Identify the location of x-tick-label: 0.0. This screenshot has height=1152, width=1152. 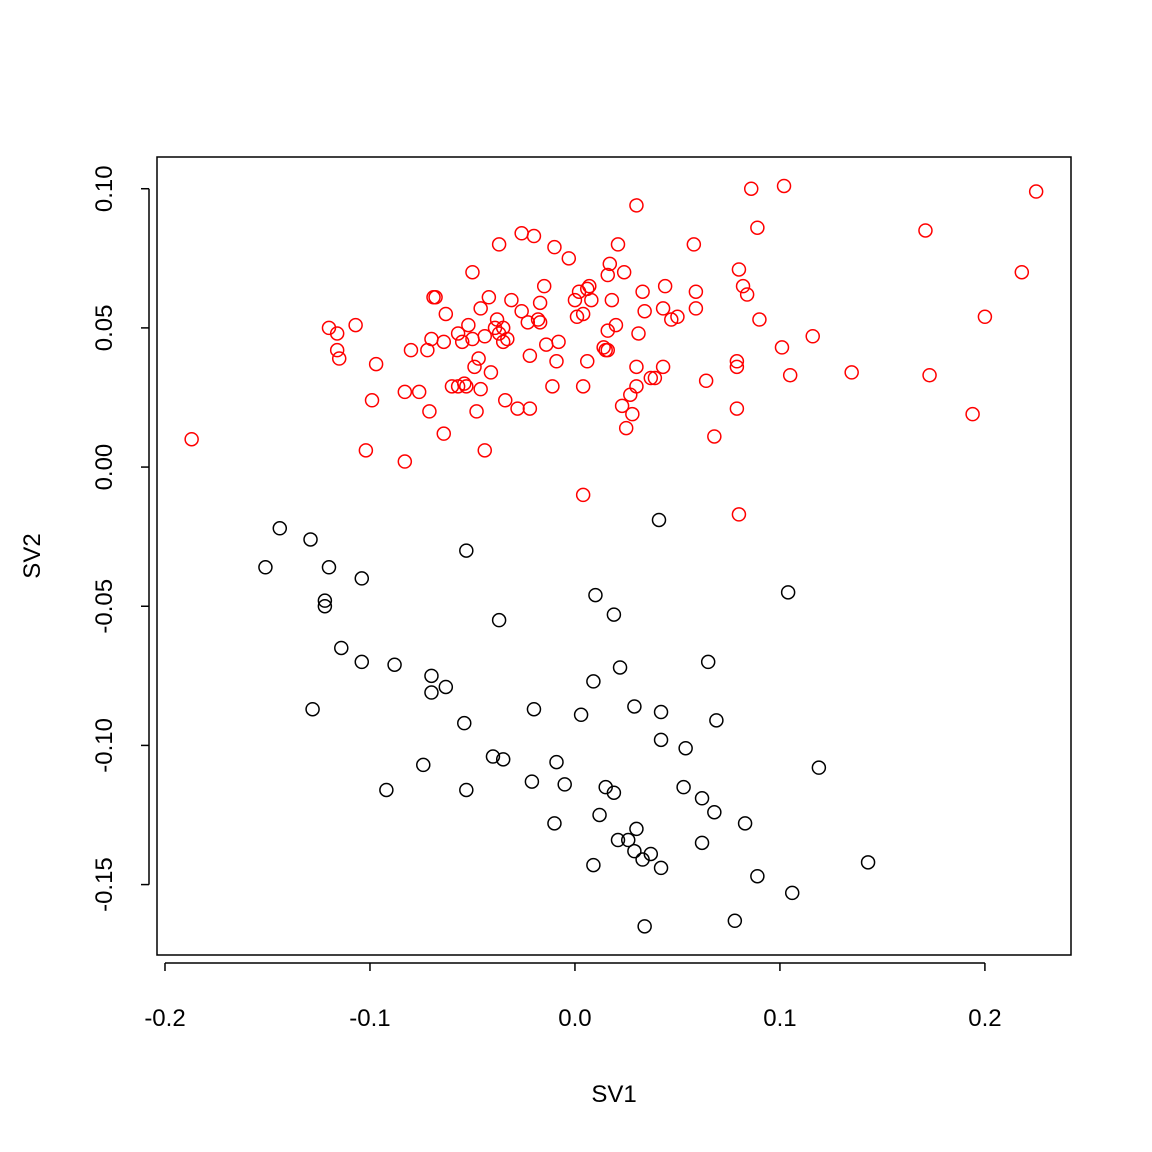
(574, 1018).